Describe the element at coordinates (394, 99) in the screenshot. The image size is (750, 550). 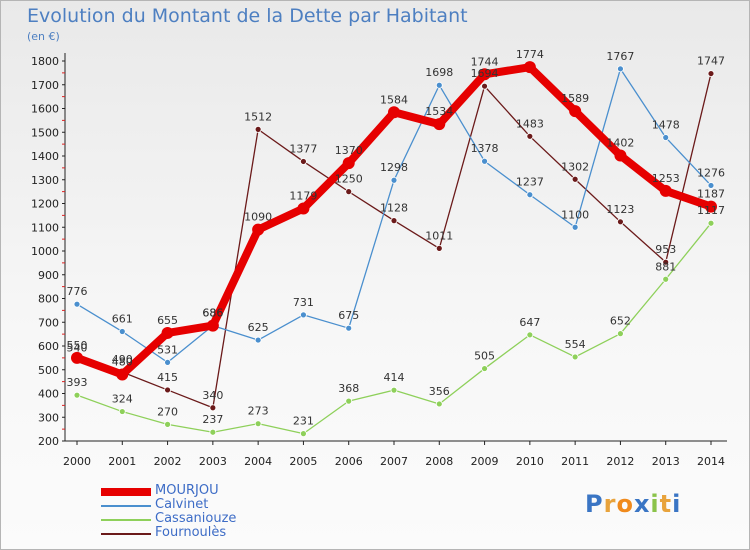
I see `data-label: 1584` at that location.